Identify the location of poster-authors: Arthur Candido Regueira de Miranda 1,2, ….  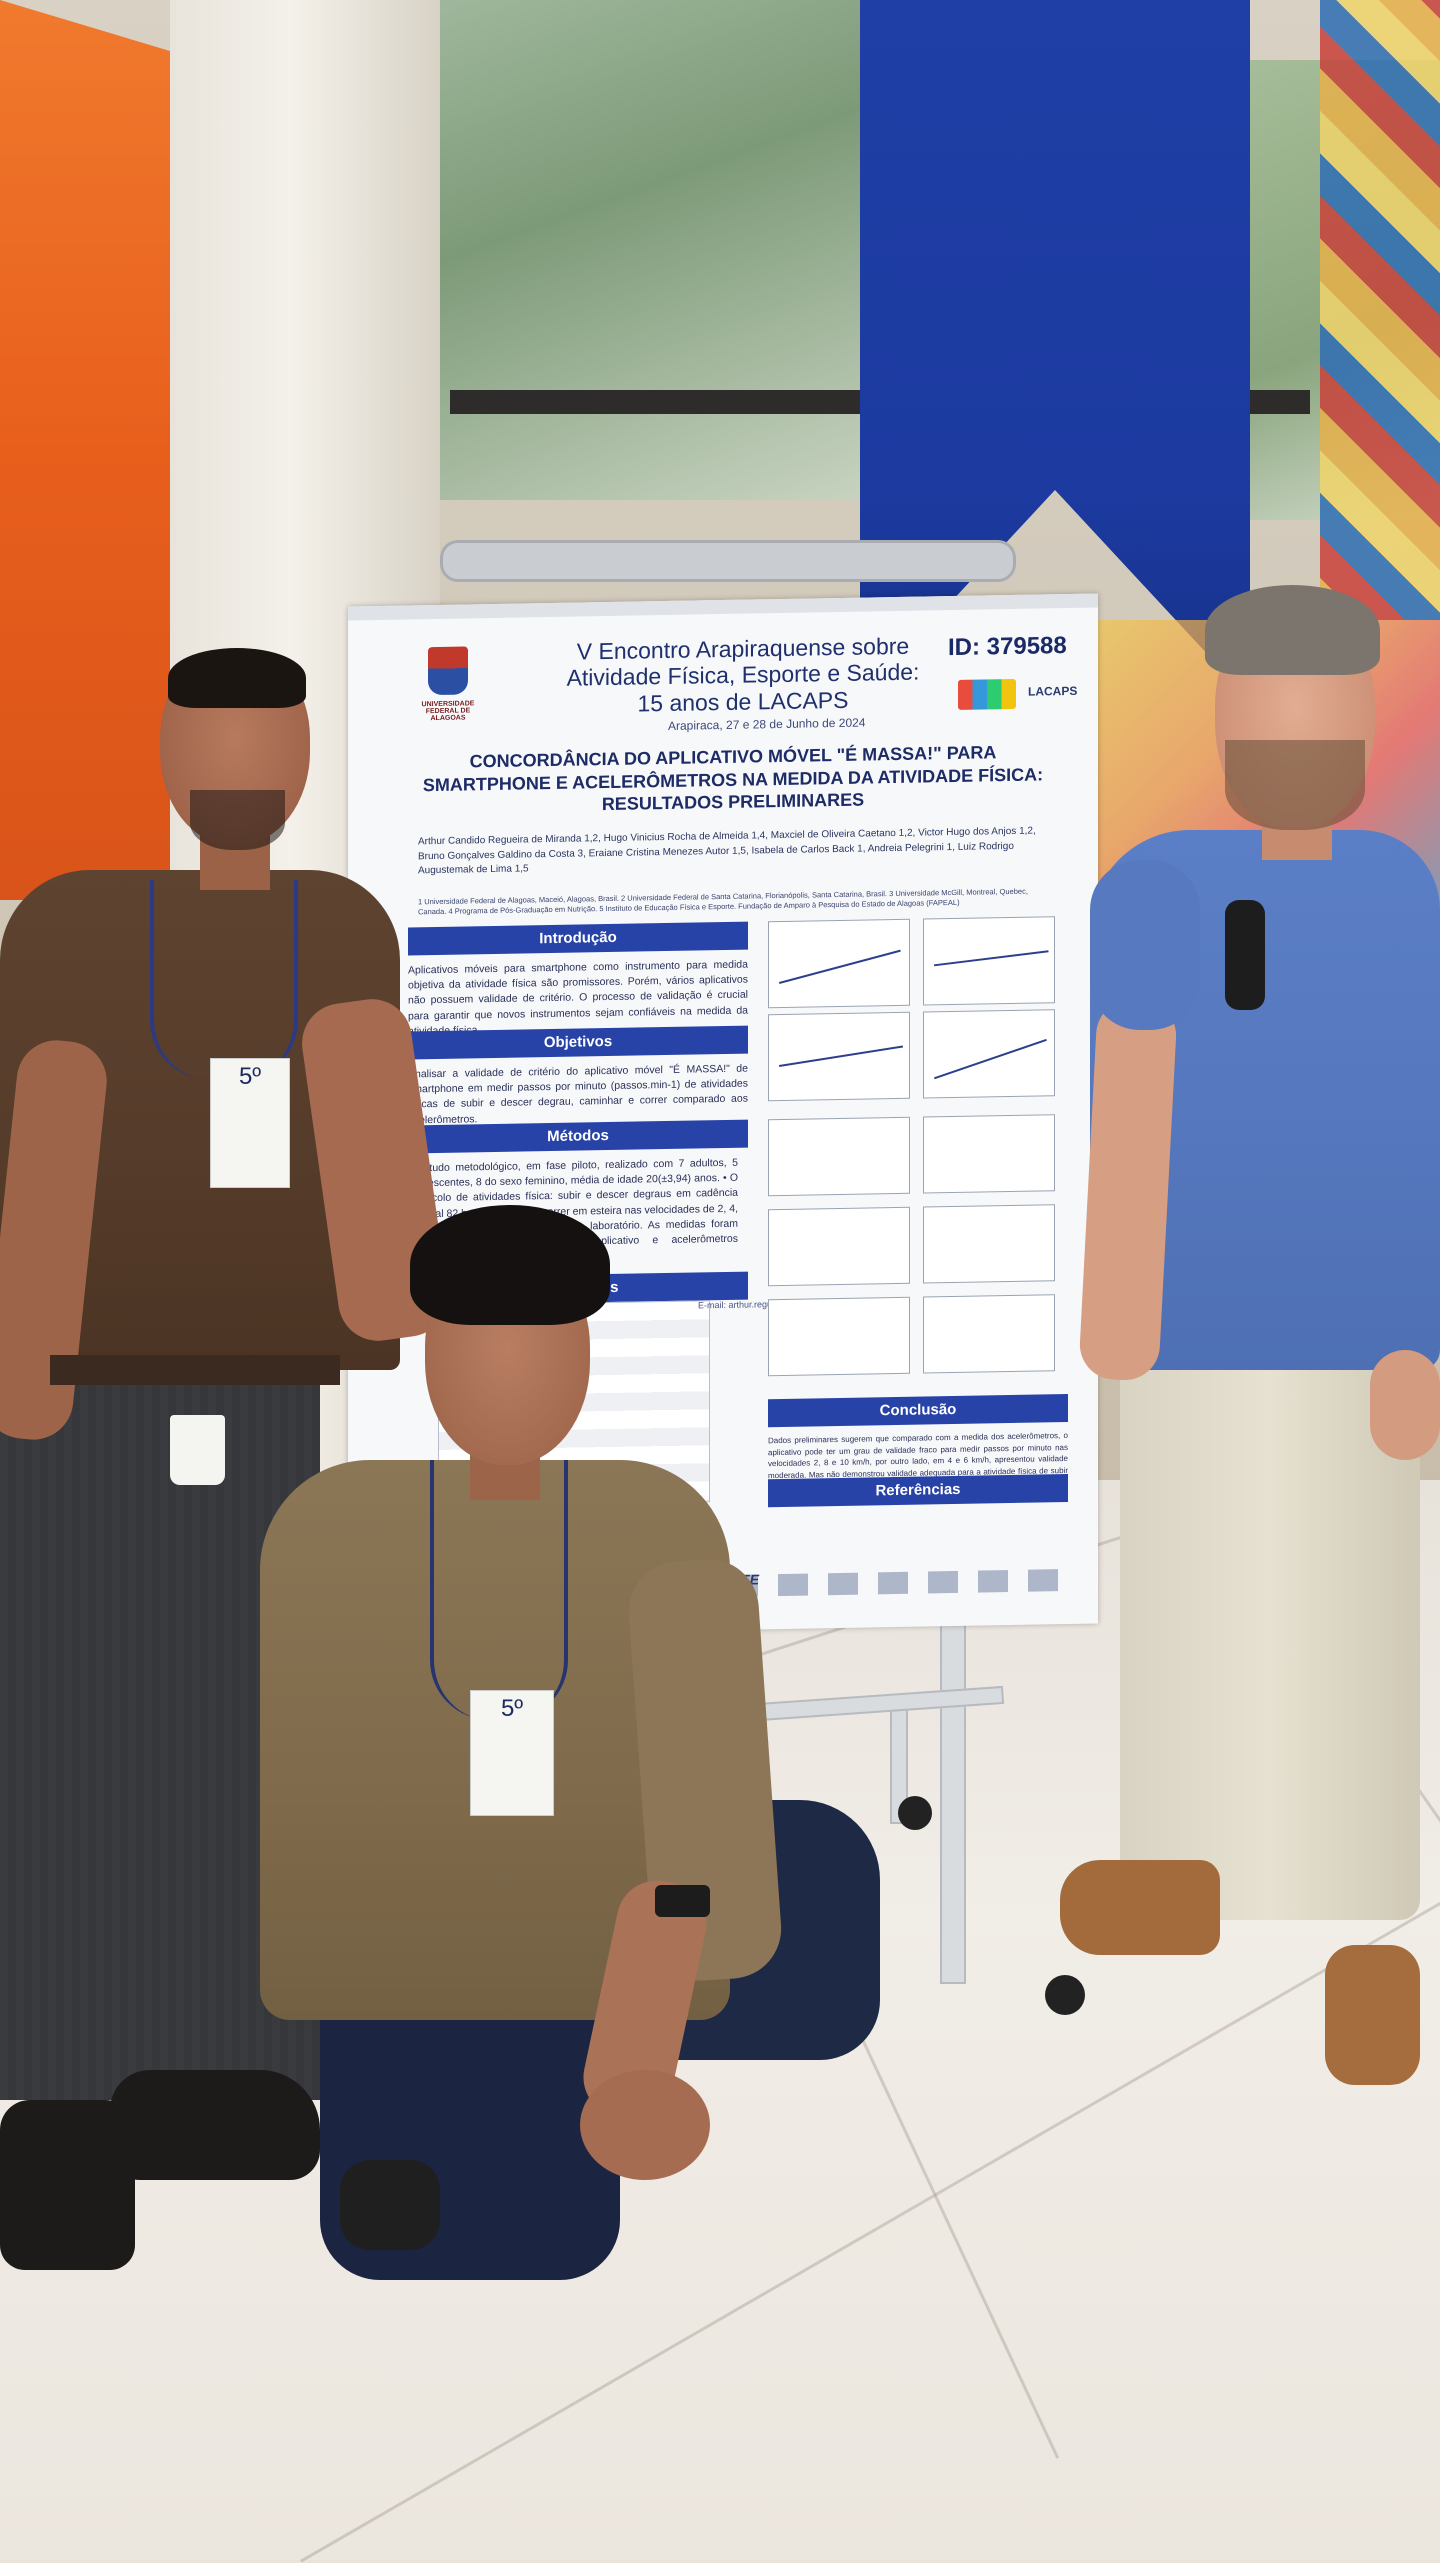
(727, 851).